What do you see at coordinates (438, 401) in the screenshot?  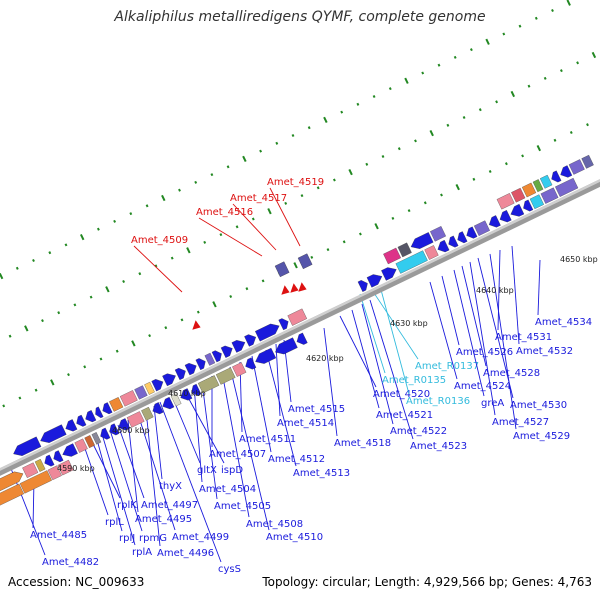 I see `gene-label: Amet_R0136` at bounding box center [438, 401].